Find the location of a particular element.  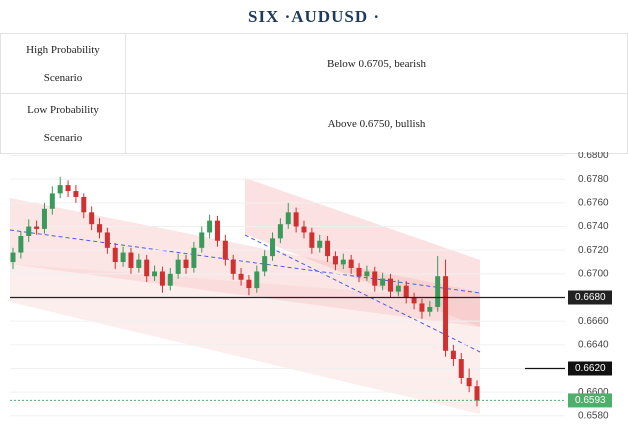

y-tick-label: 0.6600 is located at coordinates (593, 392).